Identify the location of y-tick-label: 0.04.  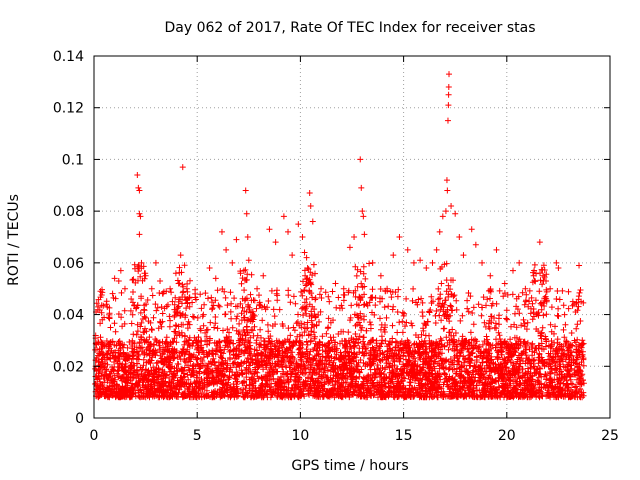
(68, 316).